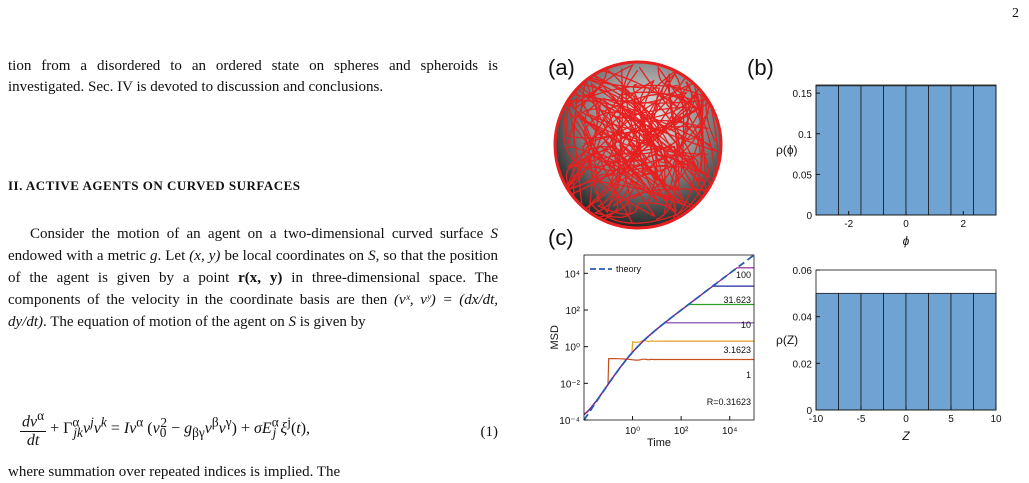 The image size is (1029, 483). I want to click on y-axis-label: ρ(Z), so click(787, 340).